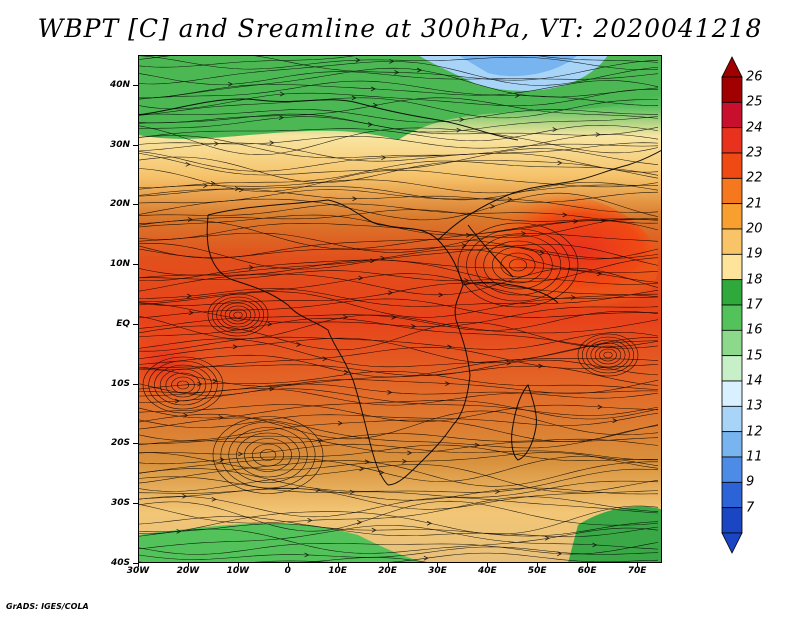  I want to click on colorbar-level-label: 13, so click(754, 406).